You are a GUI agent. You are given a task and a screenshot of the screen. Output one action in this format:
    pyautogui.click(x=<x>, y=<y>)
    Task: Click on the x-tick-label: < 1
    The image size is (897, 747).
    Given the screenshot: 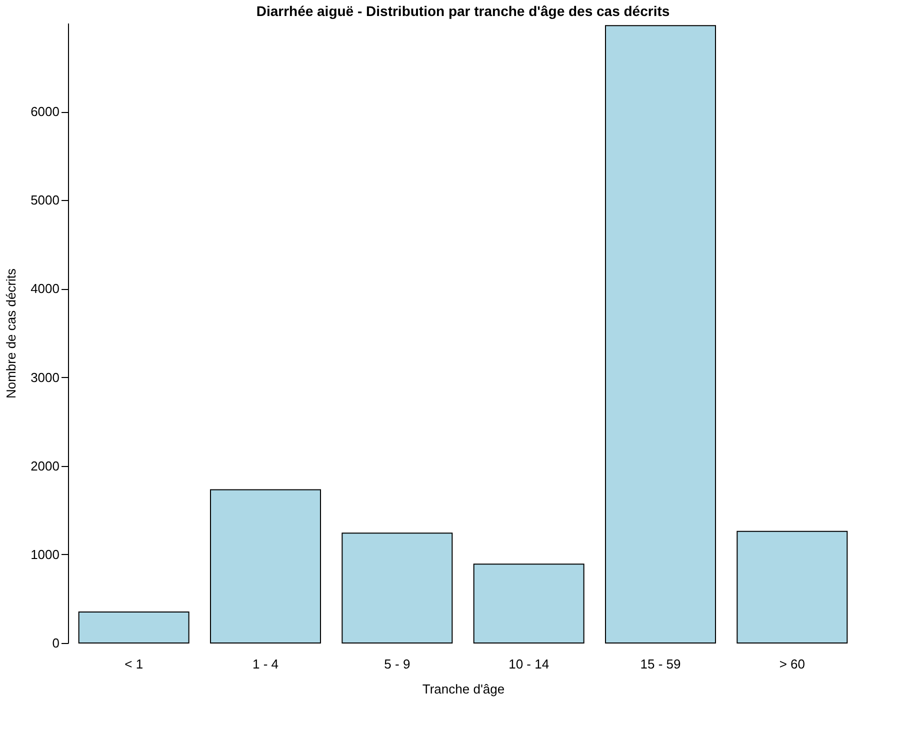 What is the action you would take?
    pyautogui.click(x=134, y=664)
    